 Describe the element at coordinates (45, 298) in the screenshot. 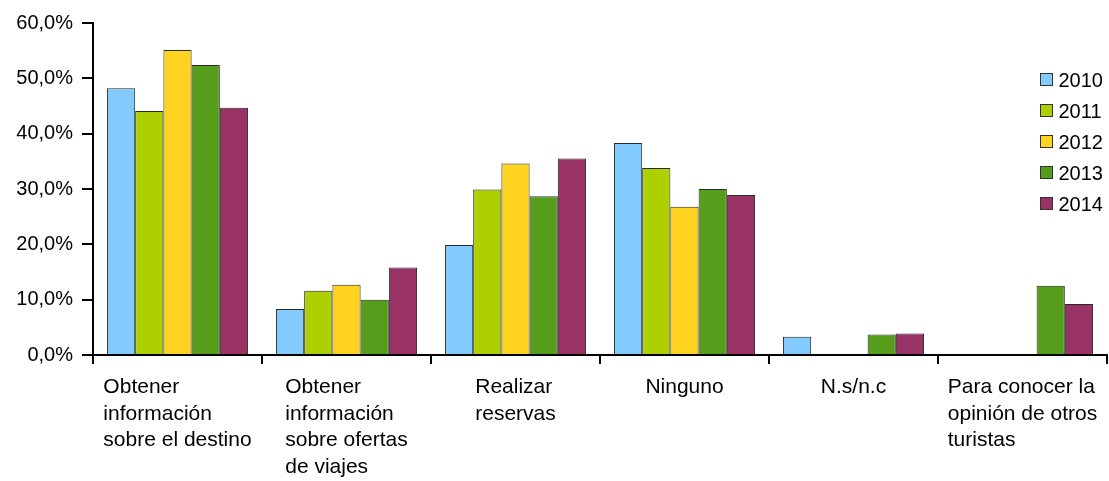

I see `y-tick-label: 10,0%` at that location.